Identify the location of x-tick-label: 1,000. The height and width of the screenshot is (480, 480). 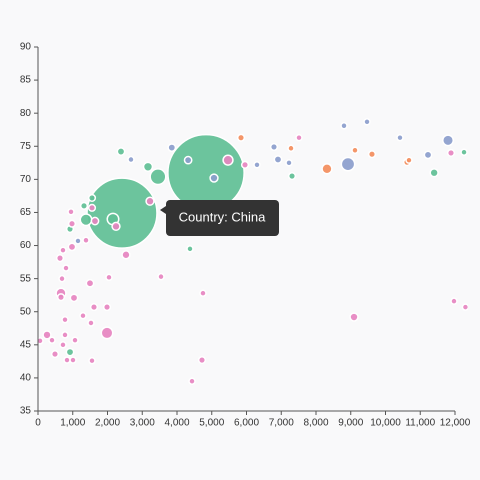
(72, 423).